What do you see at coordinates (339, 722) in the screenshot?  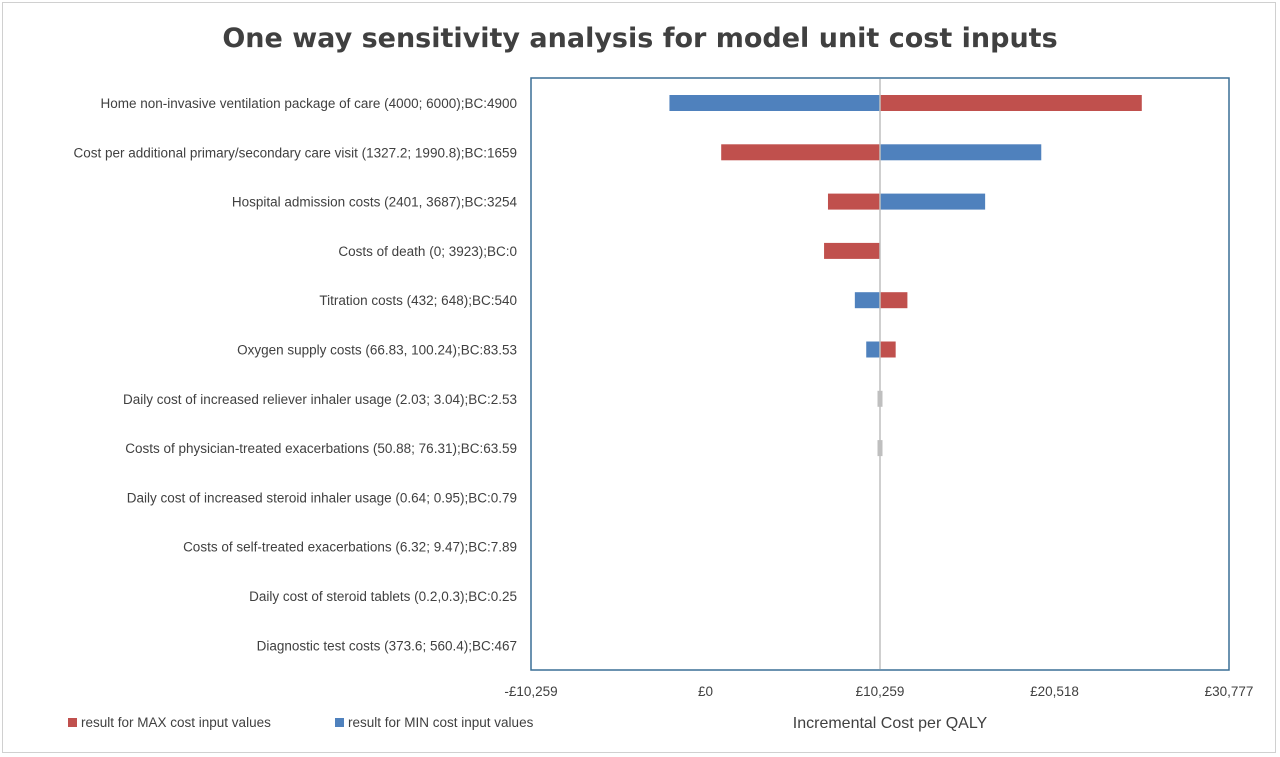 I see `legend-swatch-min` at bounding box center [339, 722].